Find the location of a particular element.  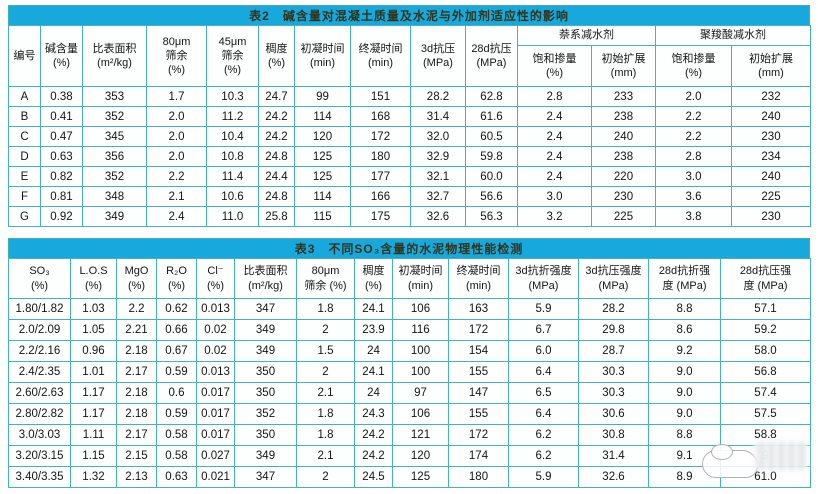

cell: 353 is located at coordinates (114, 96).